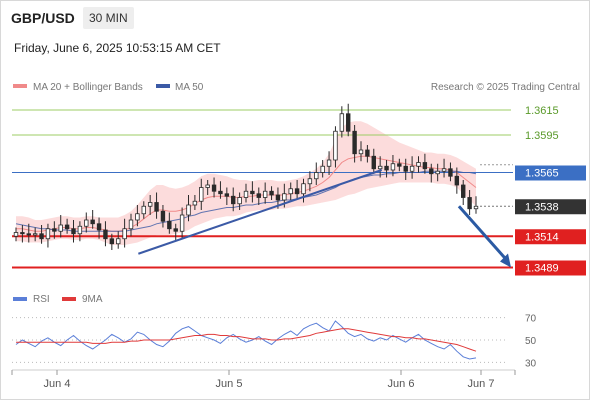 The height and width of the screenshot is (400, 590). I want to click on rsi-tick-70: 70, so click(531, 319).